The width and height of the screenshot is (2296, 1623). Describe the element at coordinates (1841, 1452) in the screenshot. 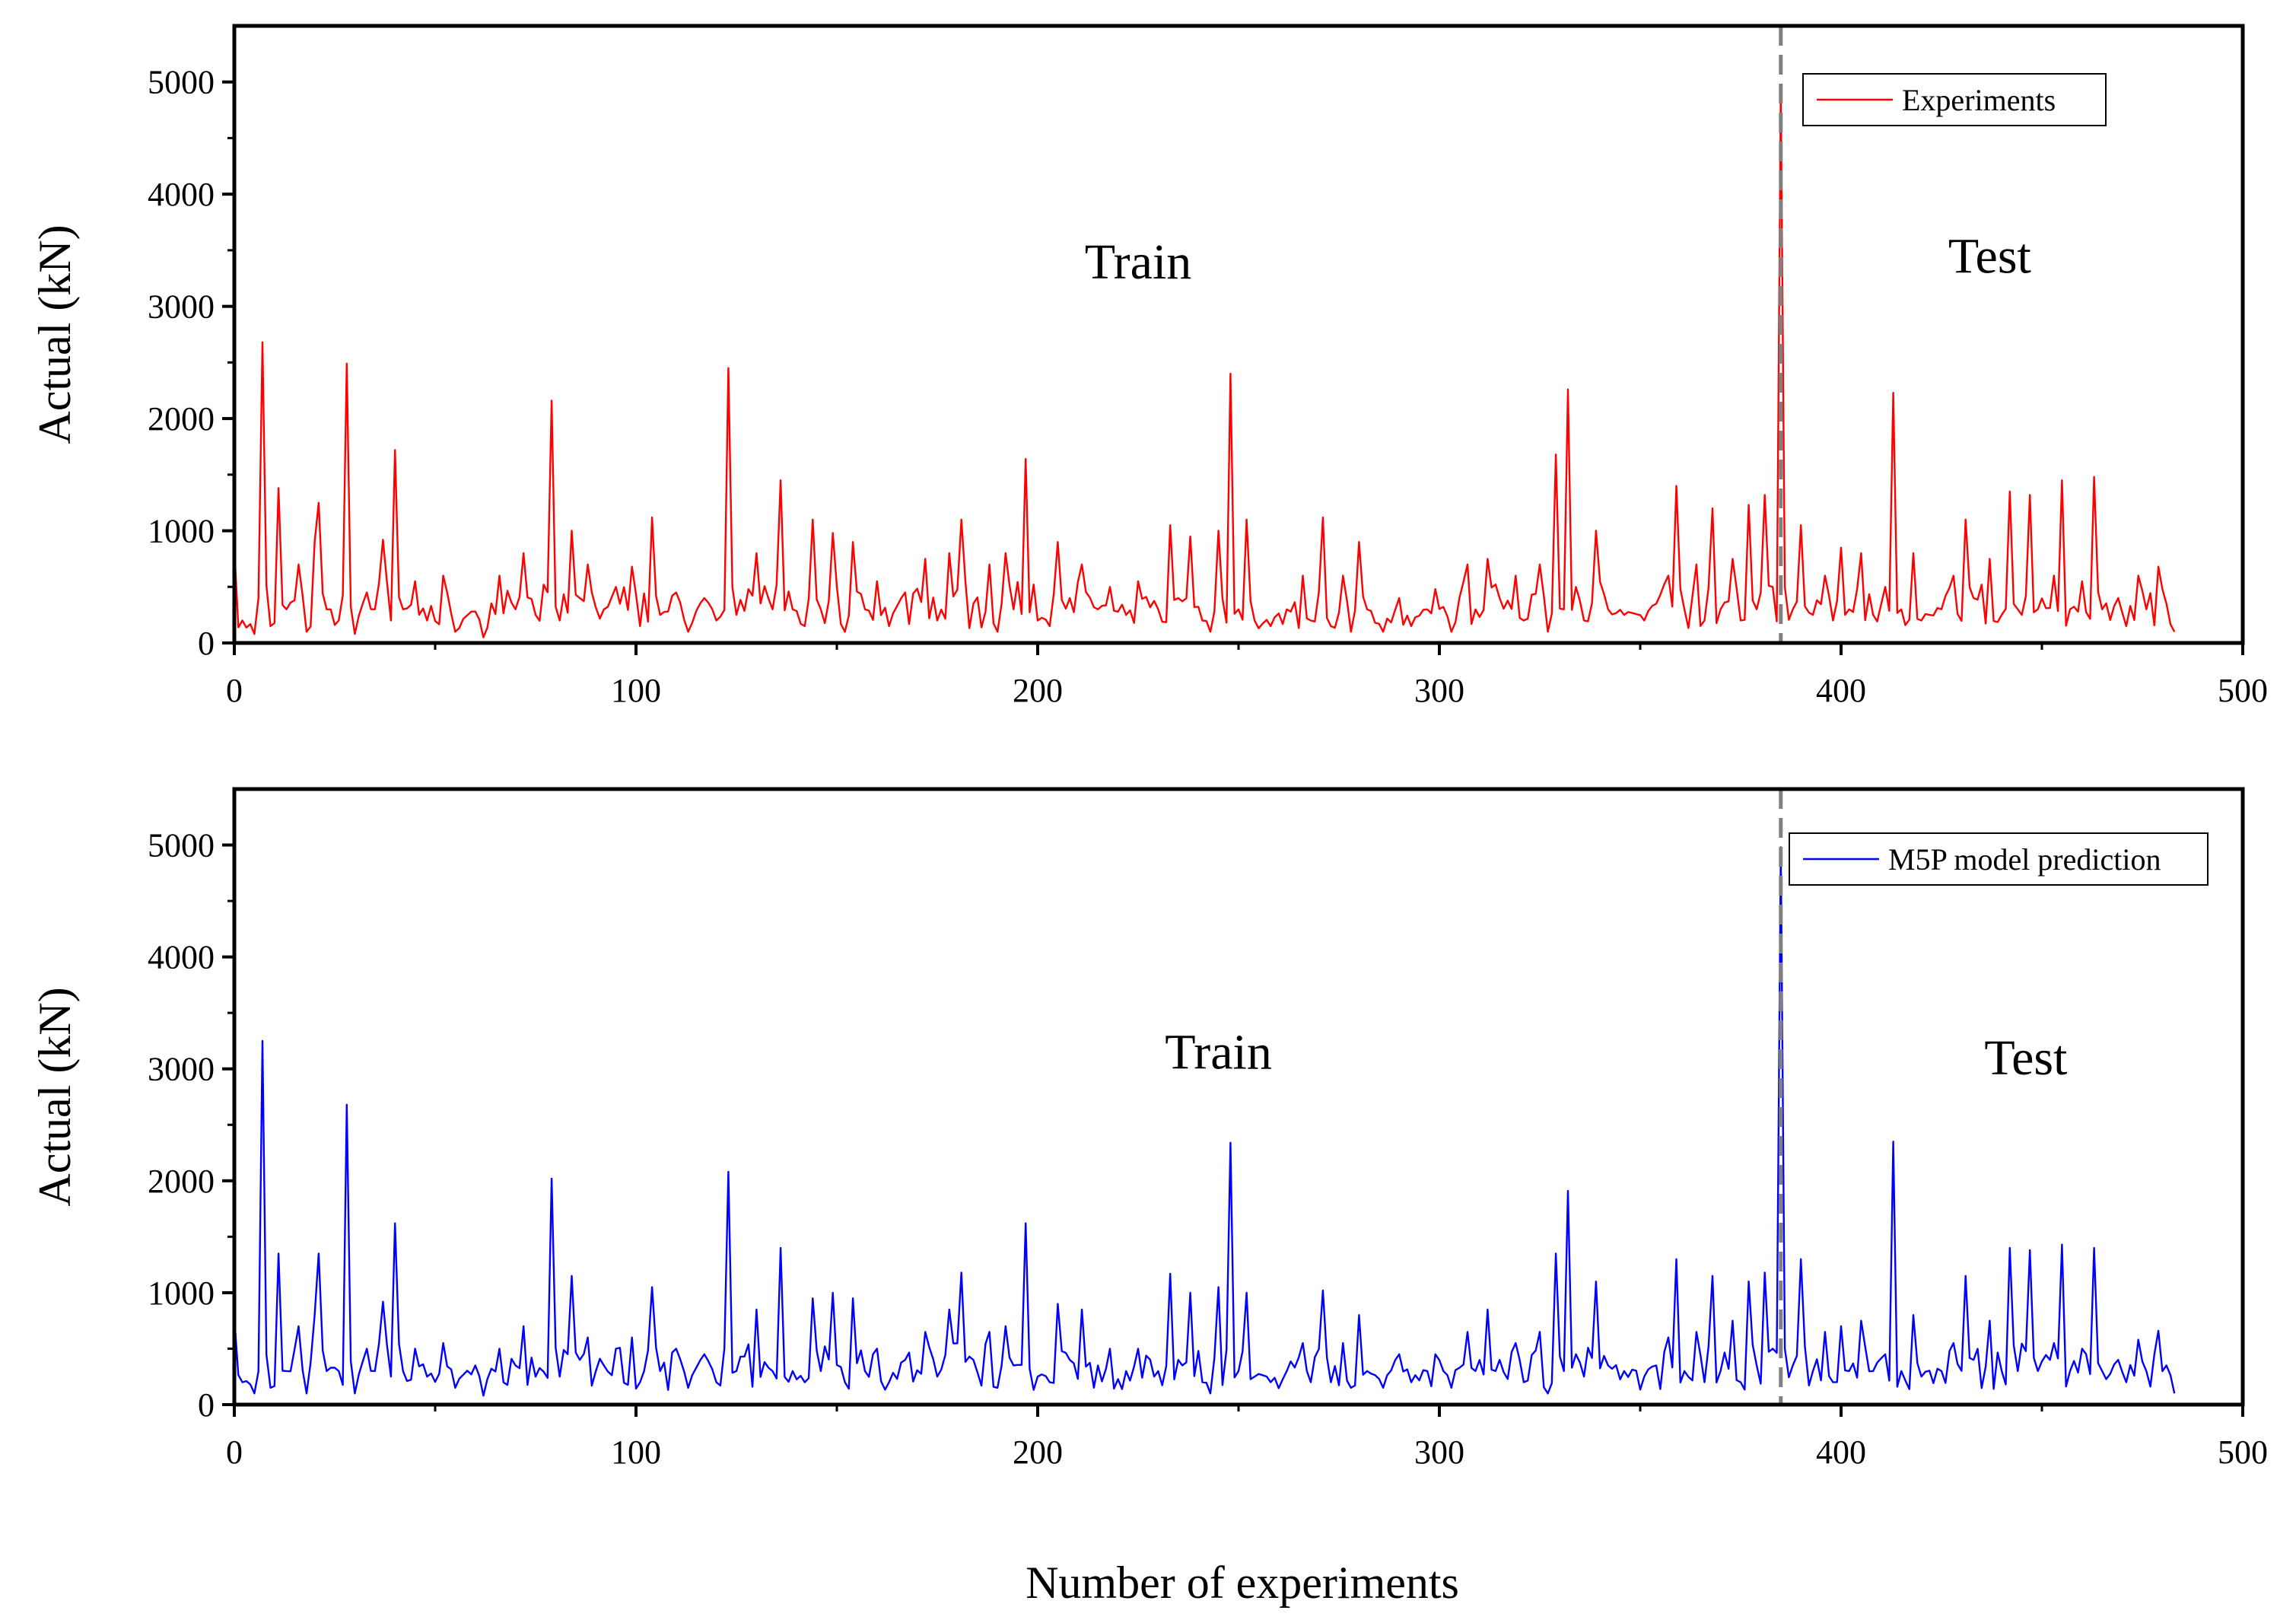

I see `bottom-x-tick-label: 400` at that location.